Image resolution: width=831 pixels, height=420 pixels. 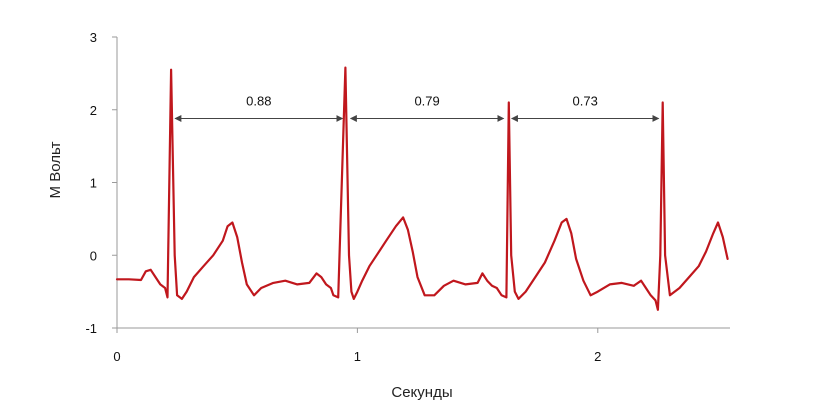 What do you see at coordinates (91, 328) in the screenshot?
I see `y-tick-label: -1` at bounding box center [91, 328].